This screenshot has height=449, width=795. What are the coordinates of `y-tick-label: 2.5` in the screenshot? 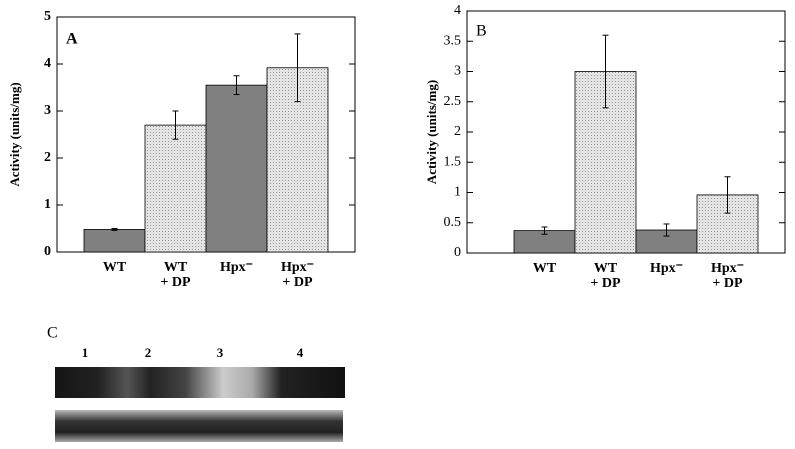 It's located at (453, 101).